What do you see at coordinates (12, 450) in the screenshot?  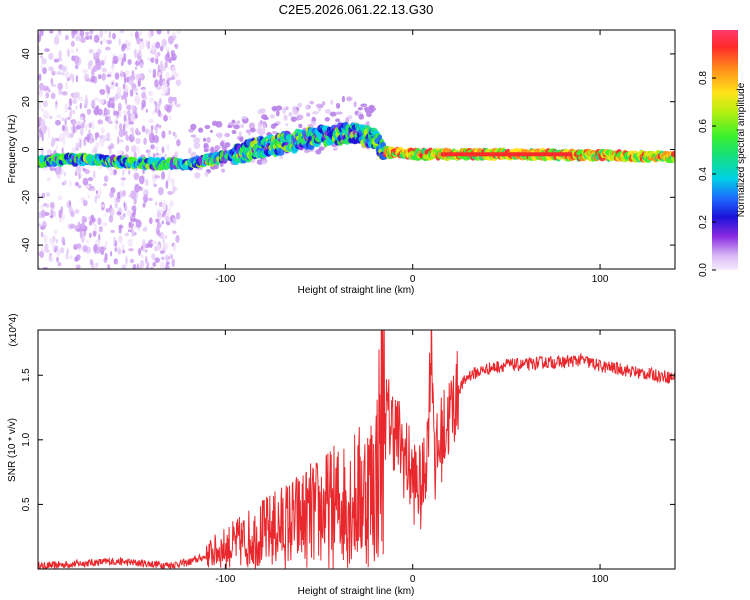 I see `snr-y-label: SNR (10 * v/v)` at bounding box center [12, 450].